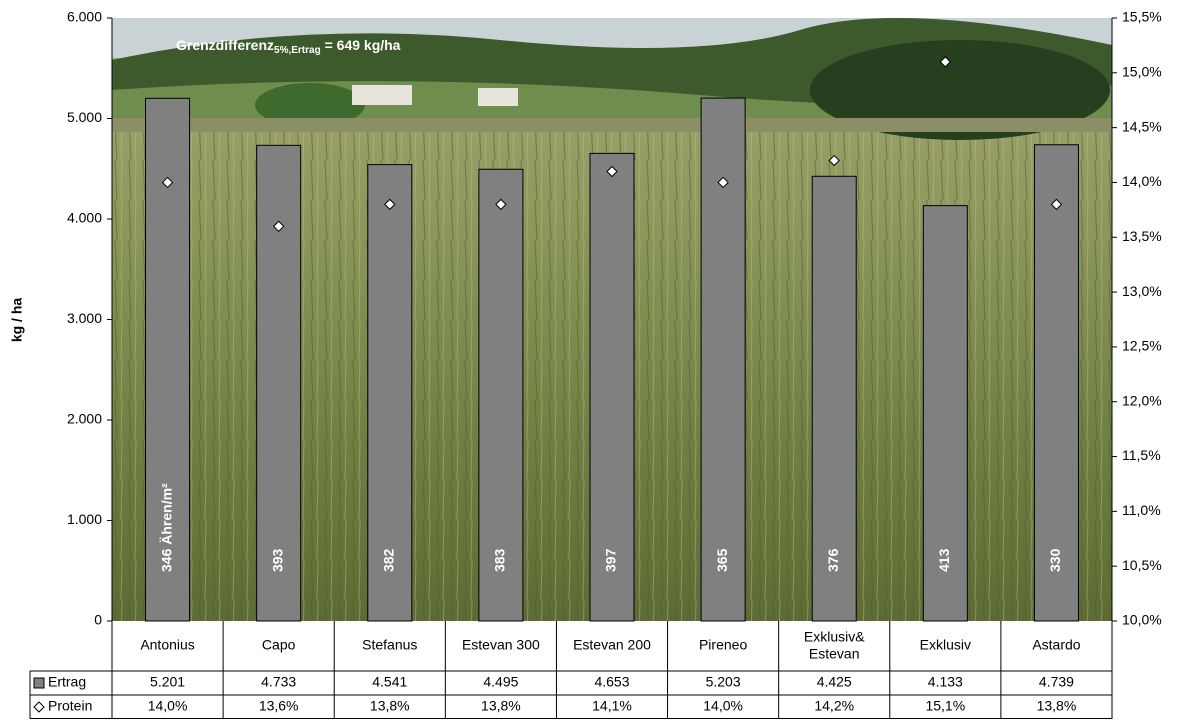 This screenshot has height=724, width=1179. What do you see at coordinates (611, 560) in the screenshot?
I see `bar-label: 397` at bounding box center [611, 560].